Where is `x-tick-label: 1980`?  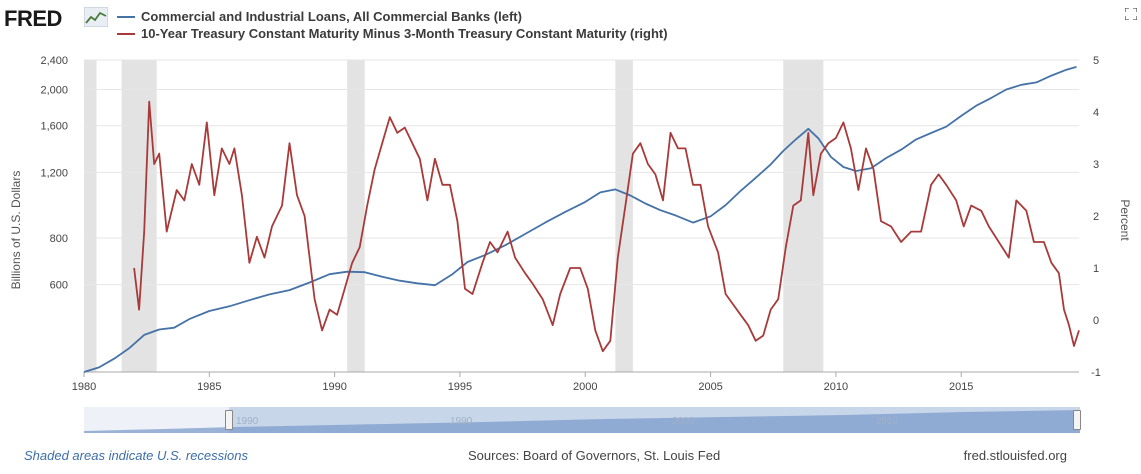
x-tick-label: 1980 is located at coordinates (84, 387).